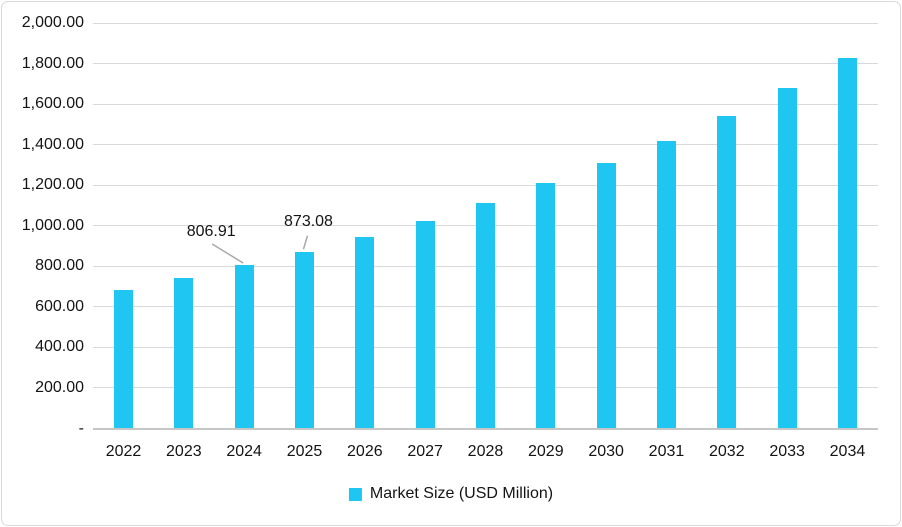 The height and width of the screenshot is (527, 902). I want to click on x-tick-label-2028: 2028, so click(485, 451).